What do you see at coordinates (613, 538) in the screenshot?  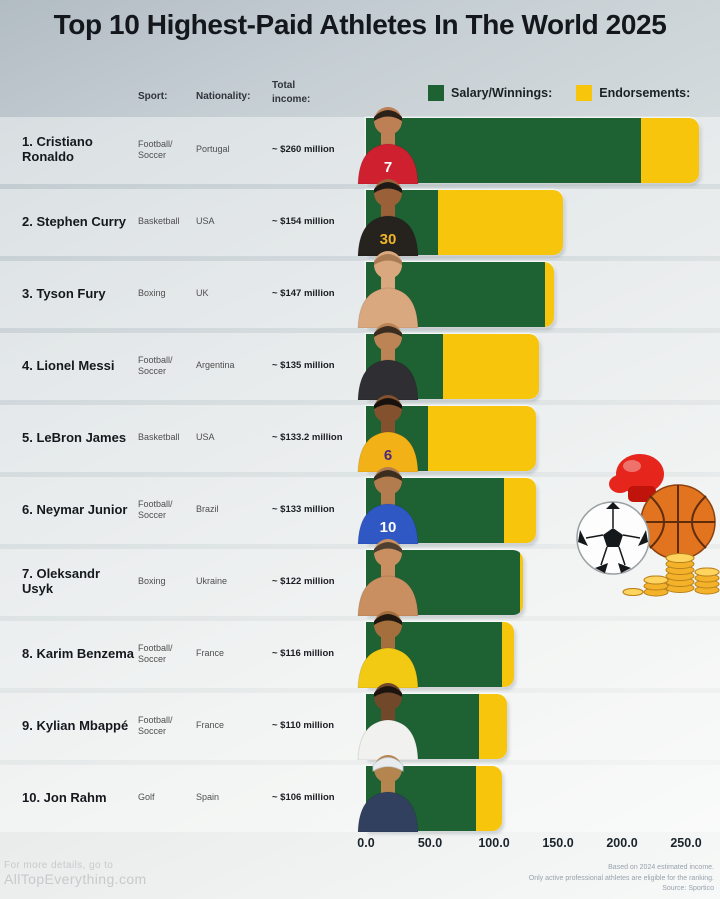 I see `soccer-ball-icon` at bounding box center [613, 538].